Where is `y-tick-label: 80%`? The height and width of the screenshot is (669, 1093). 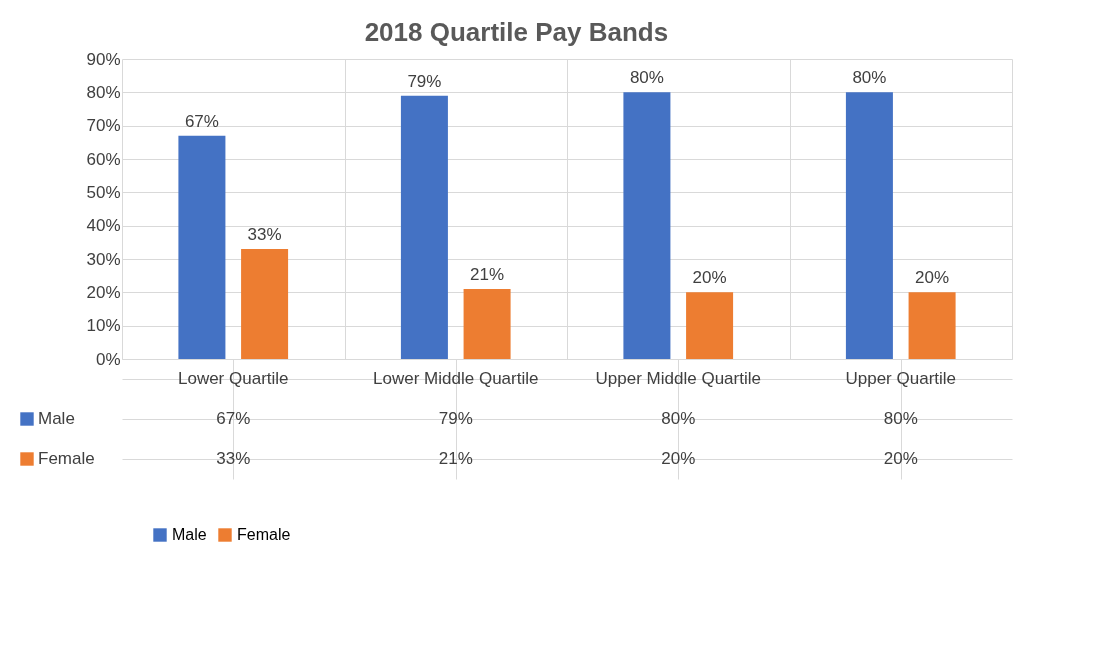
y-tick-label: 80% is located at coordinates (103, 92).